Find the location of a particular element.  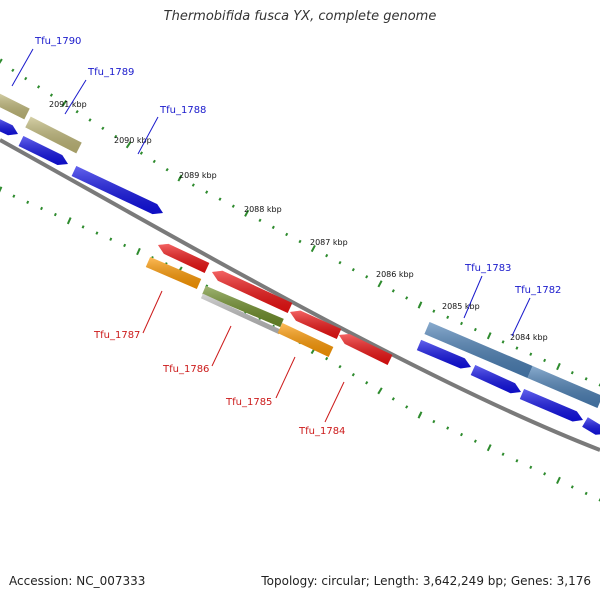

gene-label-reverse: Tfu_1785 is located at coordinates (248, 402).